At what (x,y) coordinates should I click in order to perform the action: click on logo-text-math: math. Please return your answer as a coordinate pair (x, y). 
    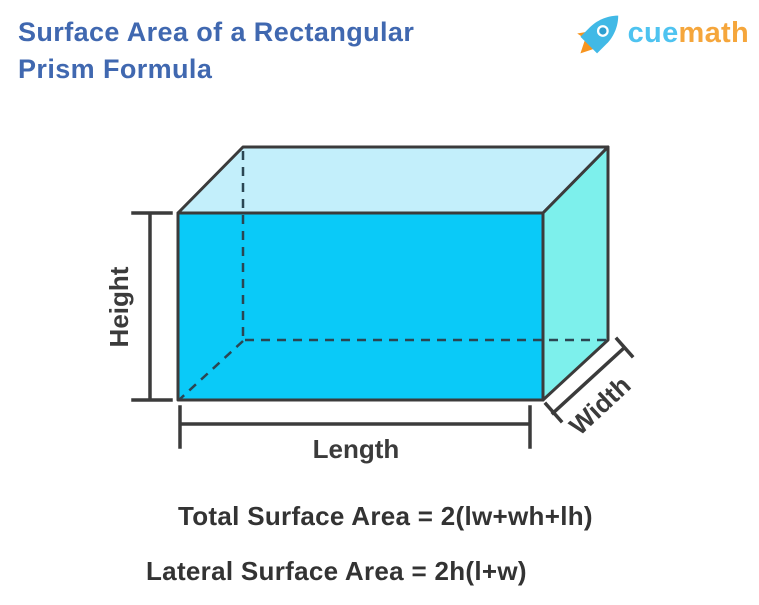
    Looking at the image, I should click on (713, 32).